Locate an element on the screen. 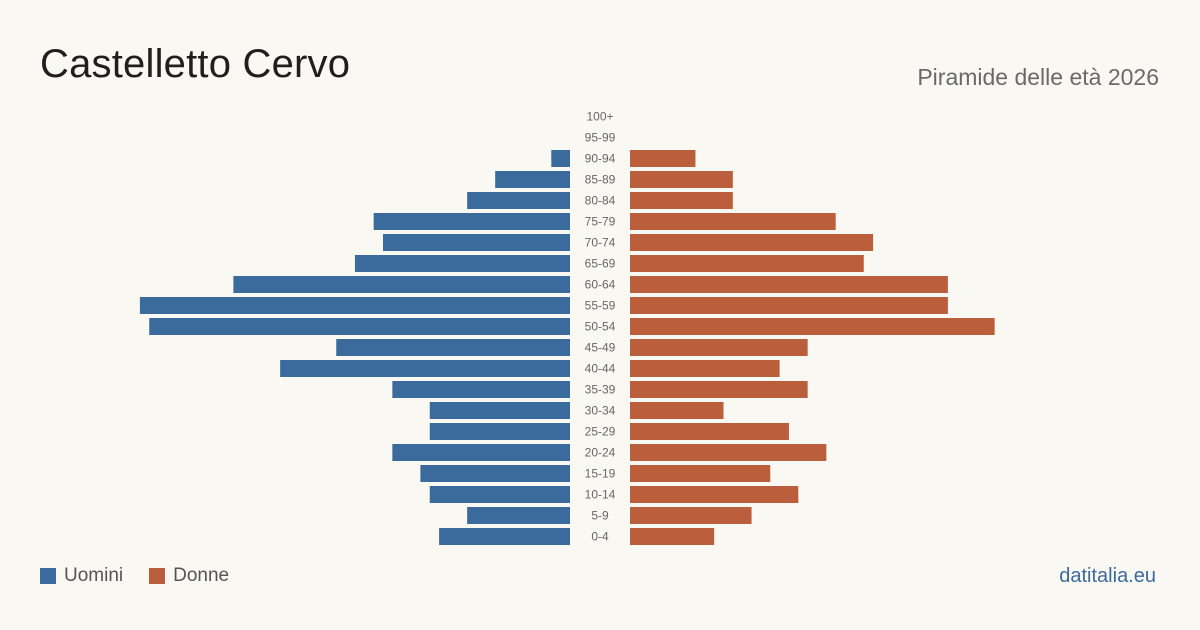 The width and height of the screenshot is (1200, 630). age-group-label: 25-29 is located at coordinates (600, 432).